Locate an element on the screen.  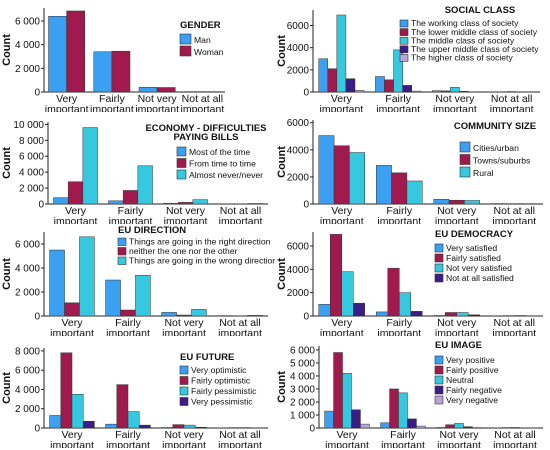
community-size-legend-swatch-towns-suburbs is located at coordinates (465, 159).